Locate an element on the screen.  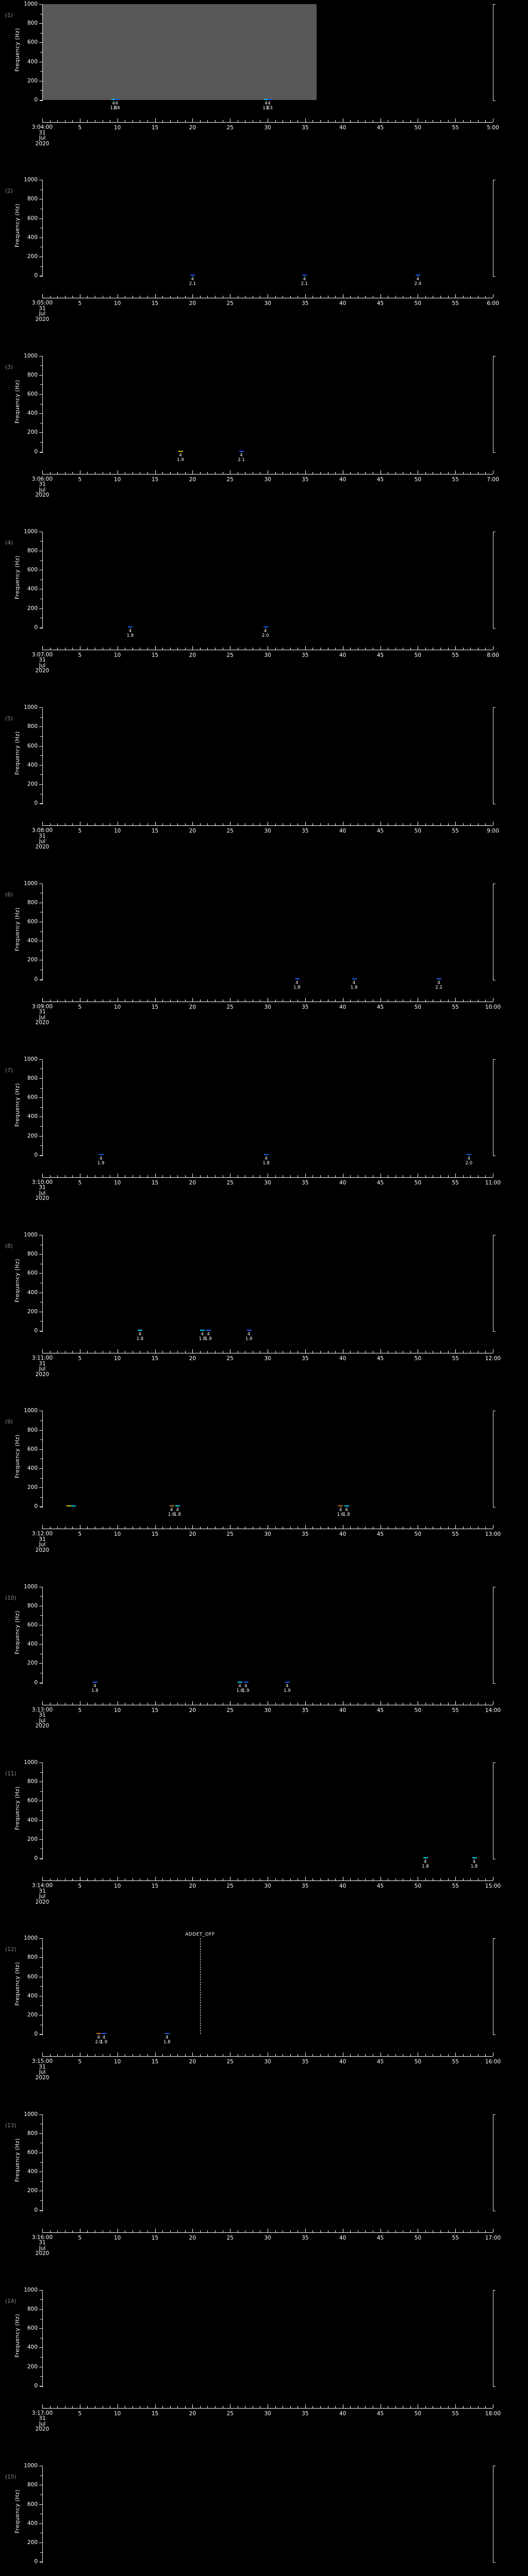
x-tick-label: 5 is located at coordinates (80, 831).